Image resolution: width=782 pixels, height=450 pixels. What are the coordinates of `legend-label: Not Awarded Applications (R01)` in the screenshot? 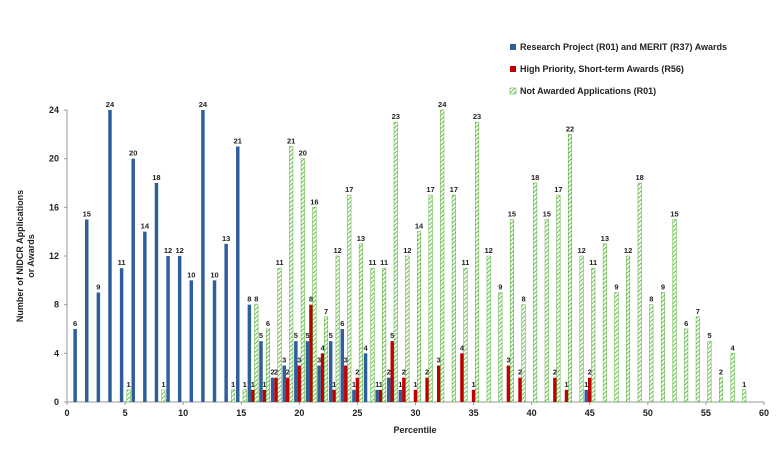 It's located at (588, 91).